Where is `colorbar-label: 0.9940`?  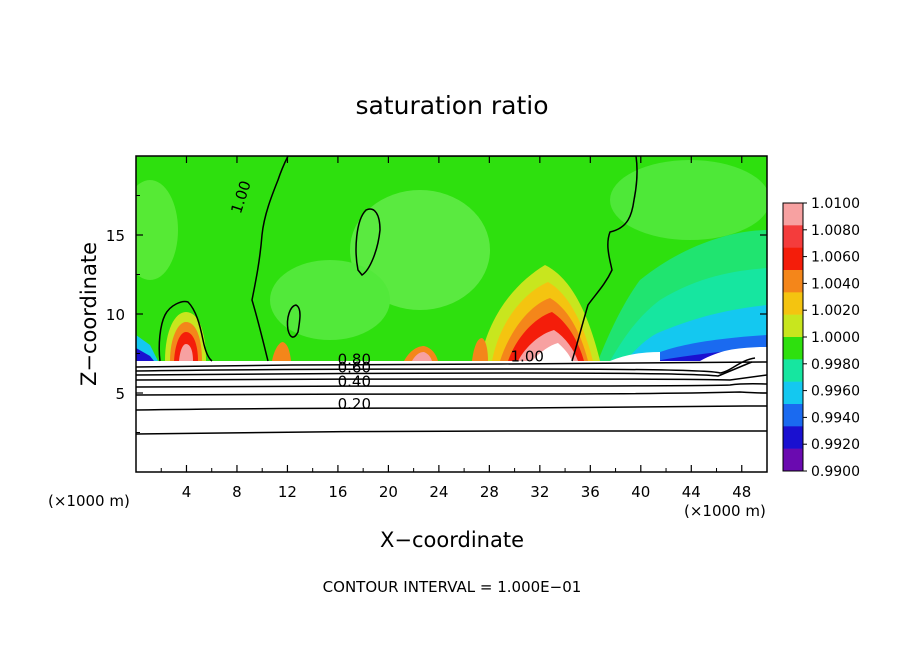 colorbar-label: 0.9940 is located at coordinates (835, 418).